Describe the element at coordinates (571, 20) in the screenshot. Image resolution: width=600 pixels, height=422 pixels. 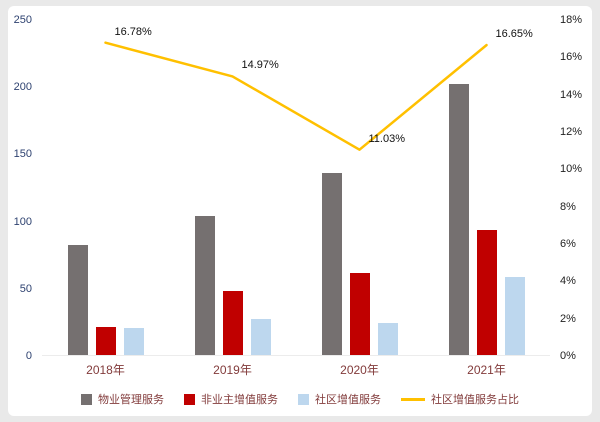
I see `right-axis-tick: 18%` at that location.